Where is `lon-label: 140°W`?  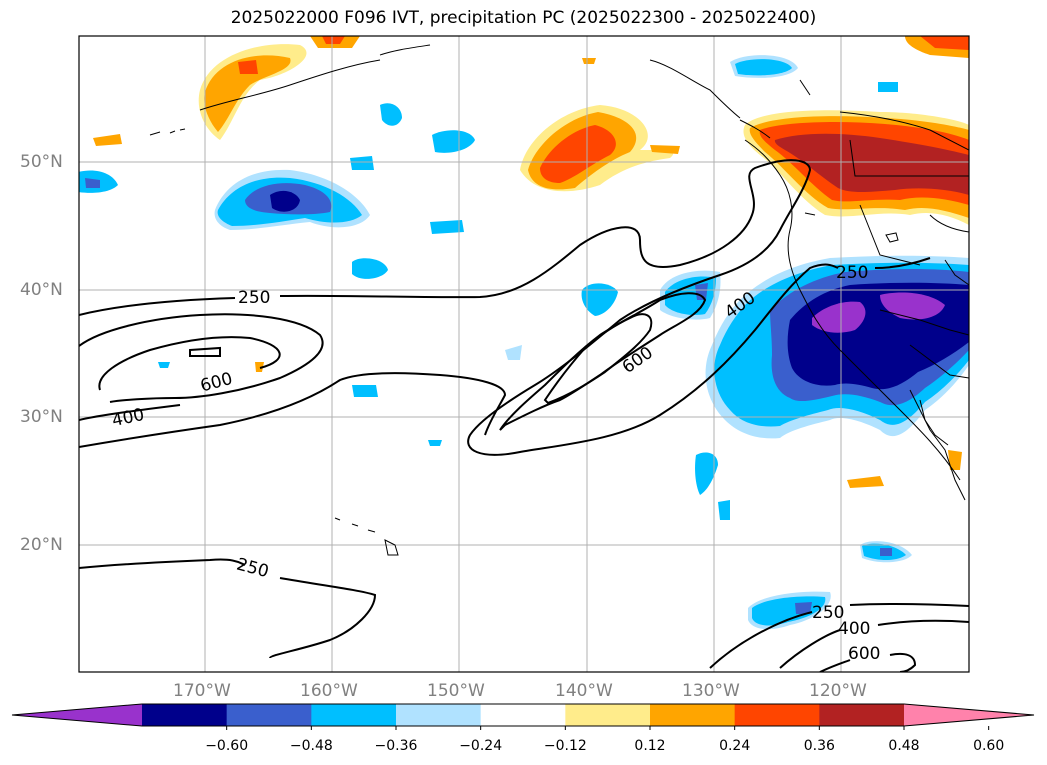 lon-label: 140°W is located at coordinates (584, 691).